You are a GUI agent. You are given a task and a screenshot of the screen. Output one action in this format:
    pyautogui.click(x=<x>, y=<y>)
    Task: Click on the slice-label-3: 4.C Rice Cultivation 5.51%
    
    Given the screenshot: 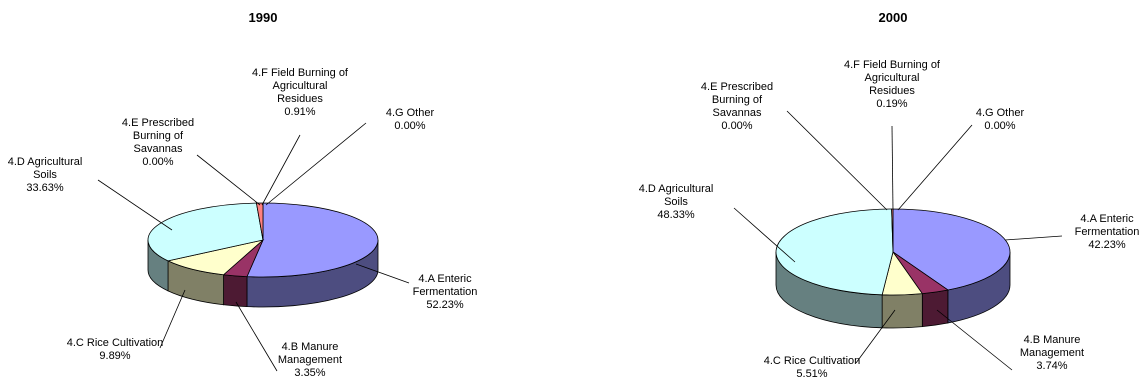 What is the action you would take?
    pyautogui.click(x=812, y=367)
    